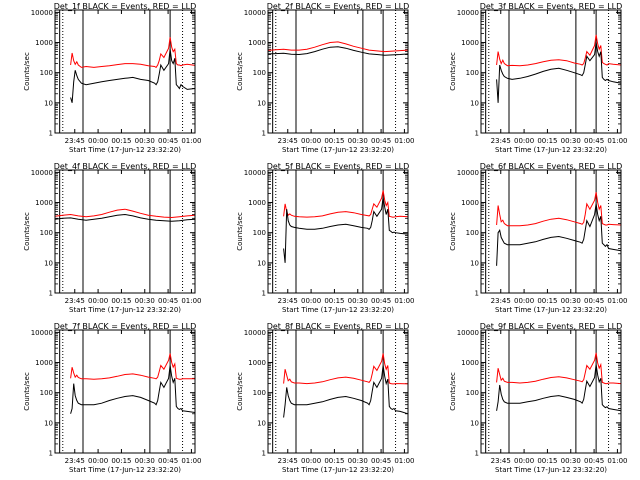 Image resolution: width=640 pixels, height=480 pixels. I want to click on panel-title: Det_6f BLACK = Events, RED = LLD, so click(551, 166).